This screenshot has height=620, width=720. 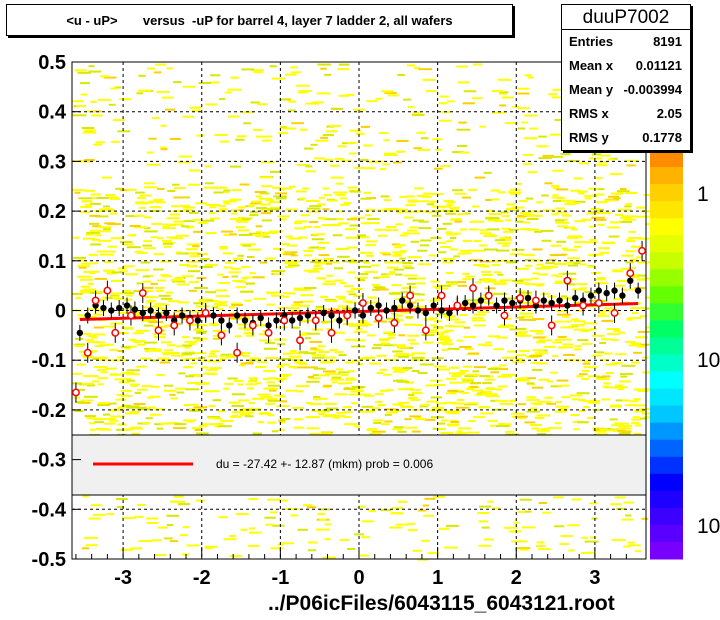 I want to click on colorbar-tick-label: 1, so click(x=703, y=194).